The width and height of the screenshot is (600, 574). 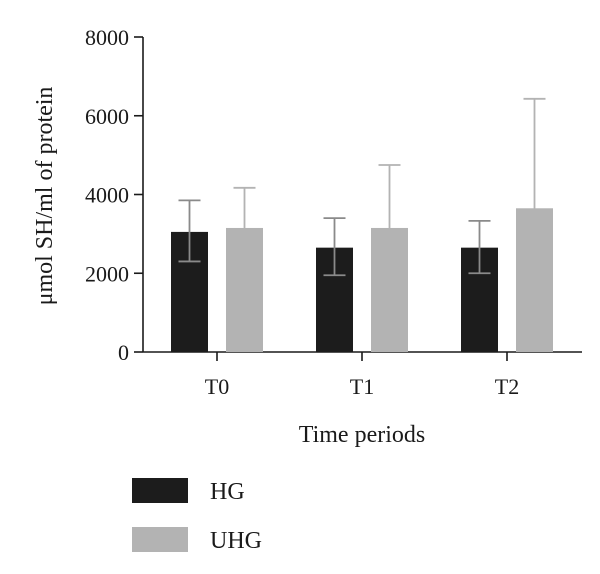 I want to click on y-tick-label: 0, so click(x=123, y=352).